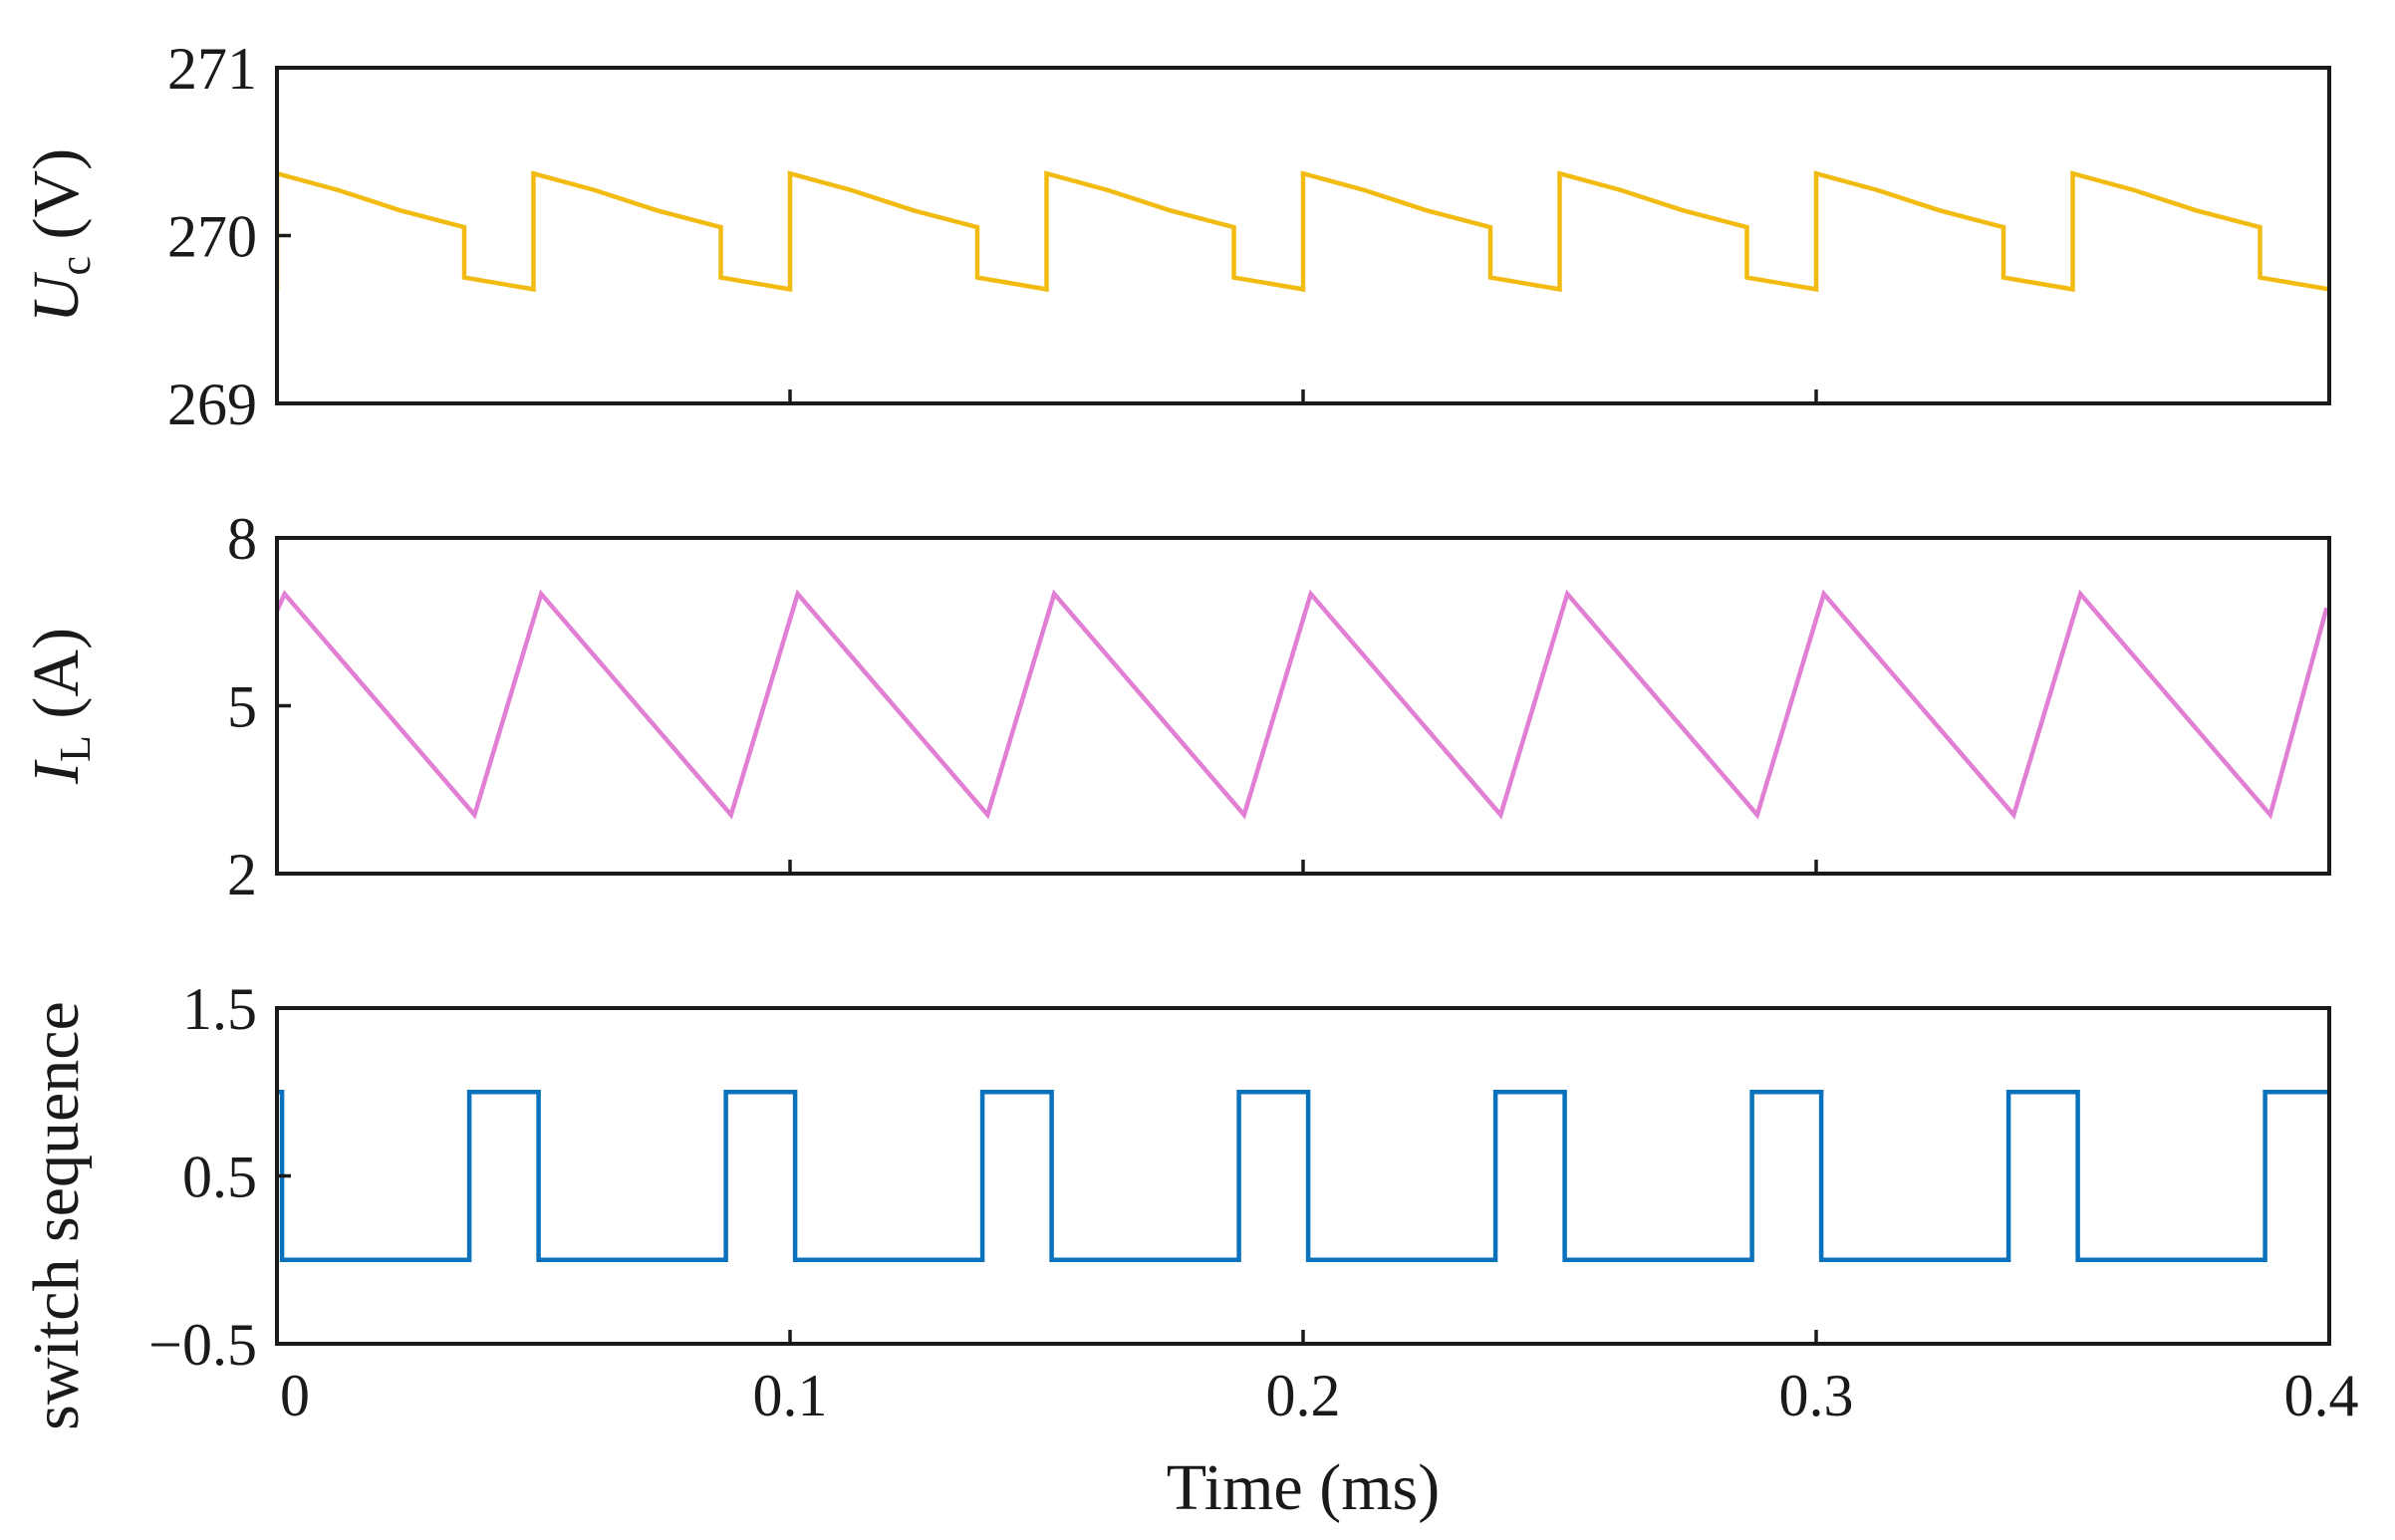 Image resolution: width=2395 pixels, height=1540 pixels. I want to click on y-tick-label-bottom: −0.5, so click(202, 1345).